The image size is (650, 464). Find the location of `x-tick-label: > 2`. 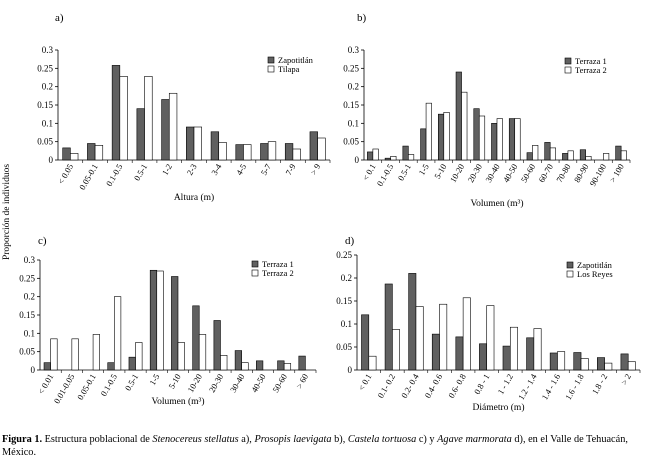

x-tick-label: > 2 is located at coordinates (626, 379).